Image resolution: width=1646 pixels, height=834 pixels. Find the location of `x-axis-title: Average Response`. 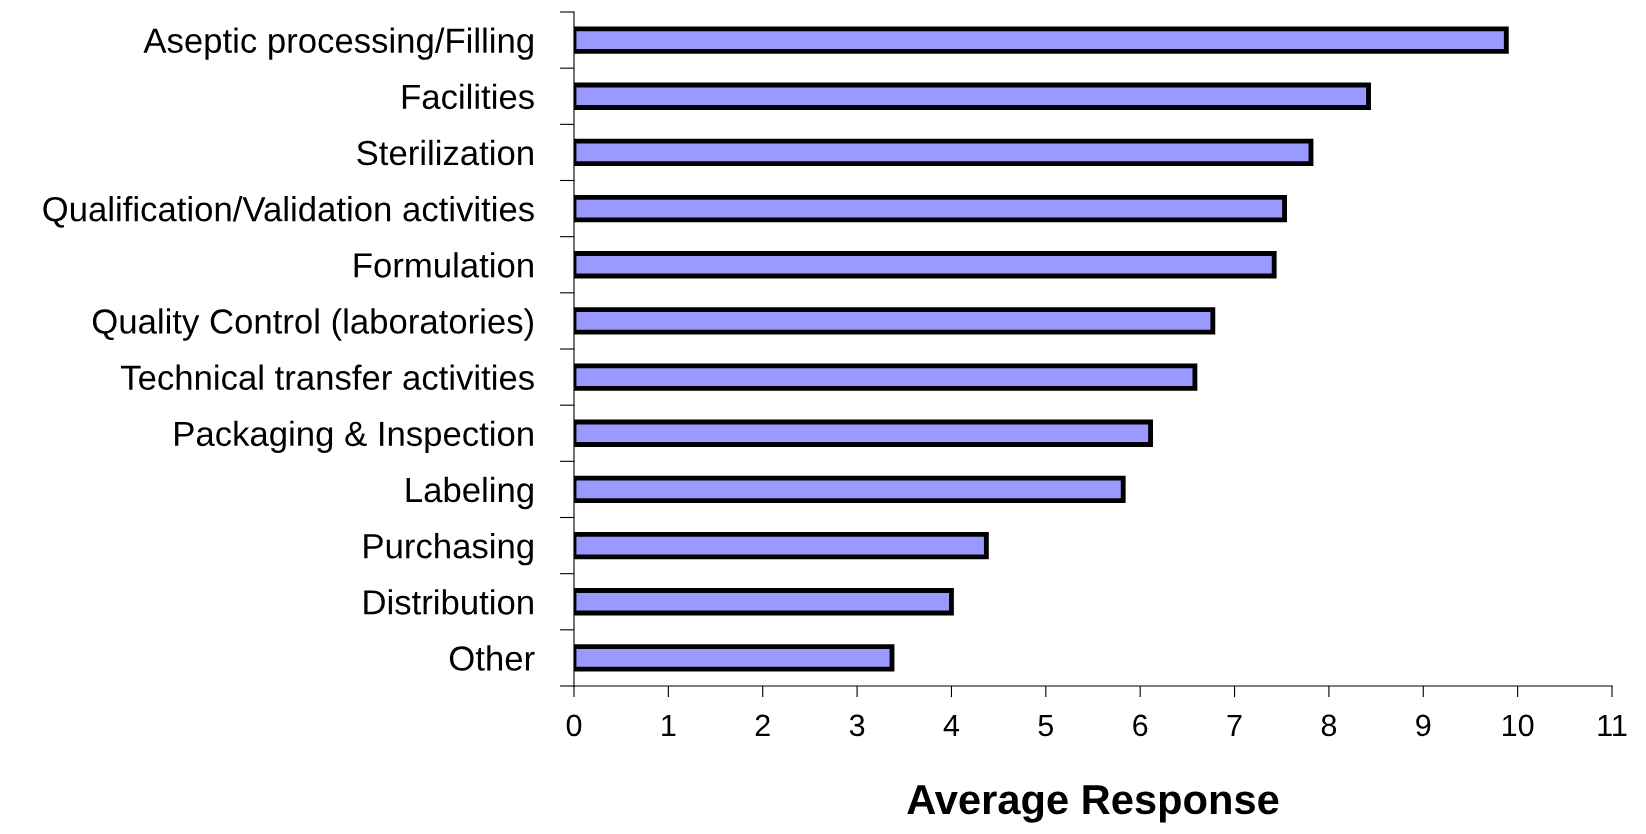

x-axis-title: Average Response is located at coordinates (1093, 804).